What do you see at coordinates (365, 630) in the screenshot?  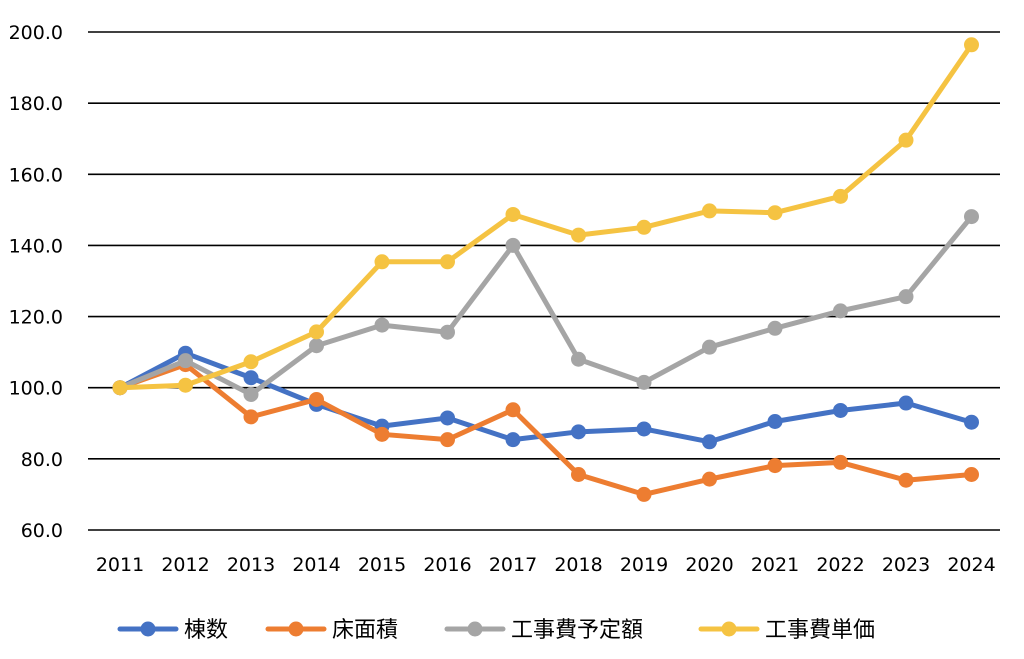 I see `legend-label: 床面積` at bounding box center [365, 630].